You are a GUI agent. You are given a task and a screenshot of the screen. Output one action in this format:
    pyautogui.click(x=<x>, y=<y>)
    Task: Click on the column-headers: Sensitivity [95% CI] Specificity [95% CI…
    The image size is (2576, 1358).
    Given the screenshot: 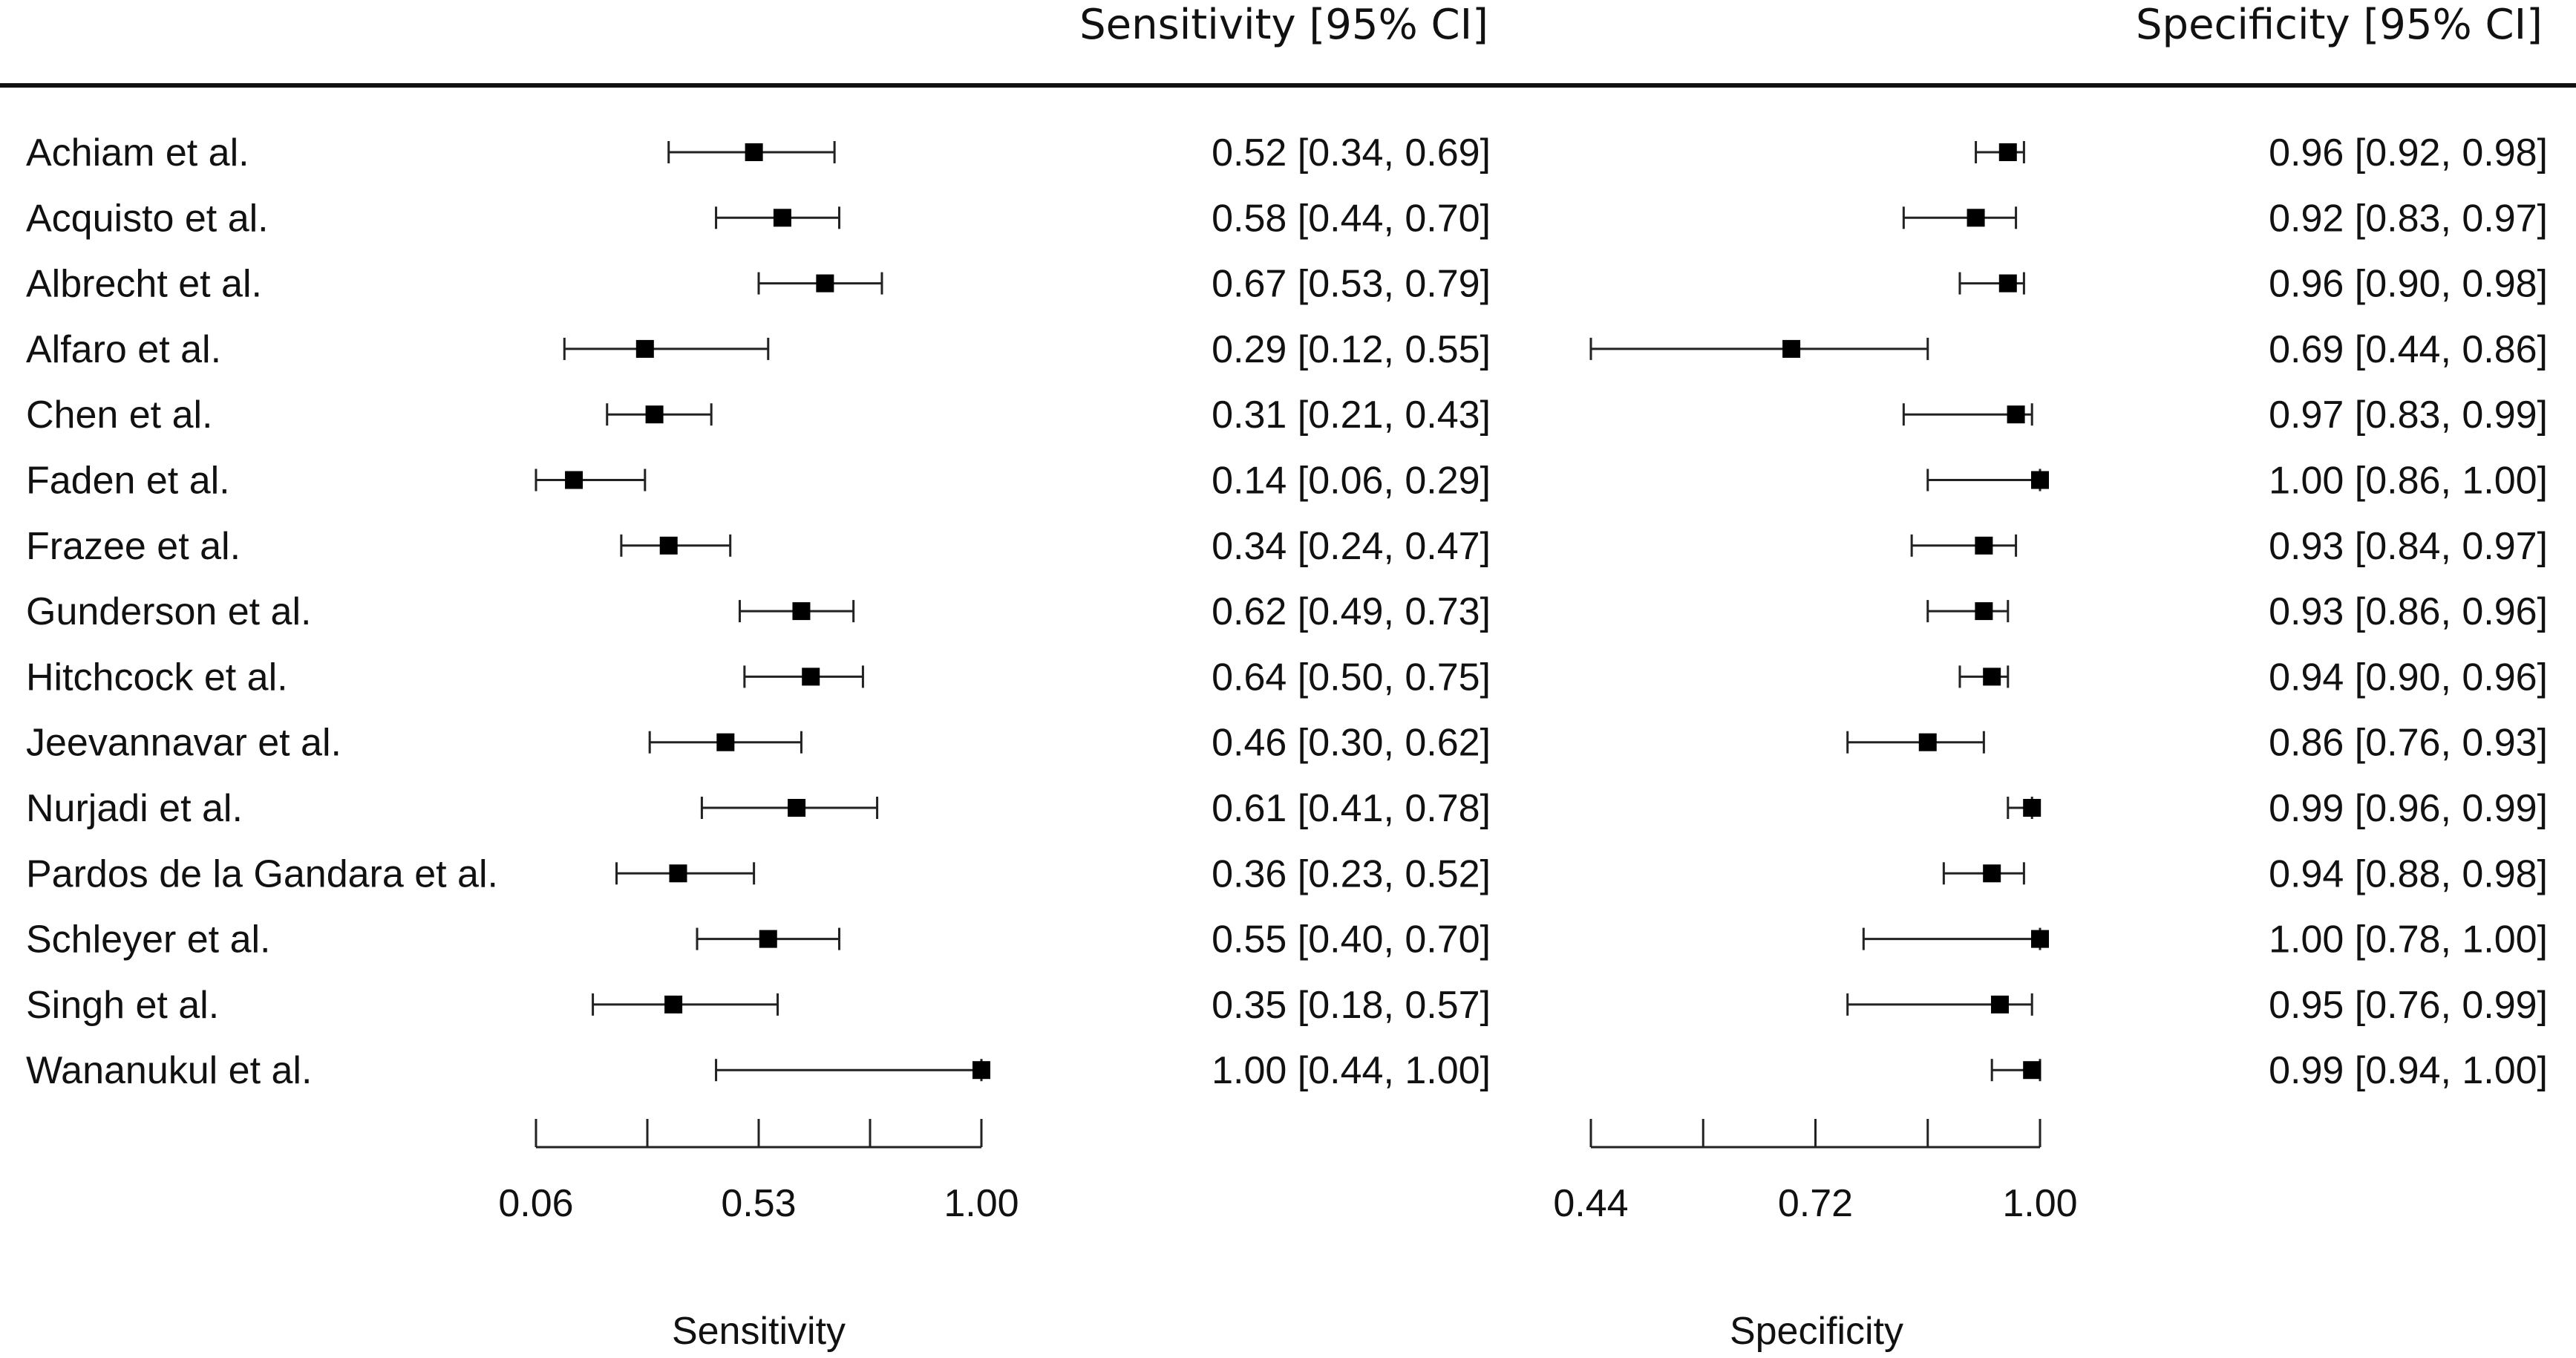 What is the action you would take?
    pyautogui.click(x=1811, y=25)
    